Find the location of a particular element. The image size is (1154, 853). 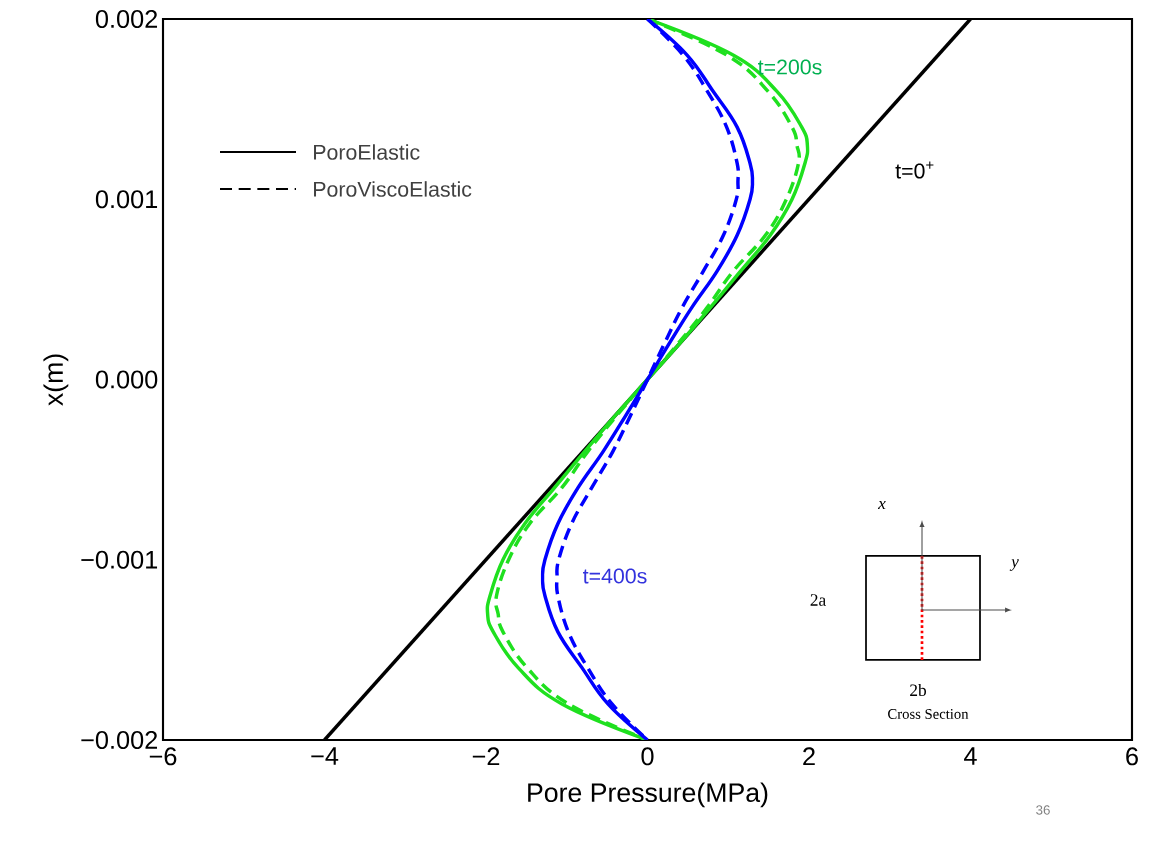

annotation: PoroElastic is located at coordinates (367, 152).